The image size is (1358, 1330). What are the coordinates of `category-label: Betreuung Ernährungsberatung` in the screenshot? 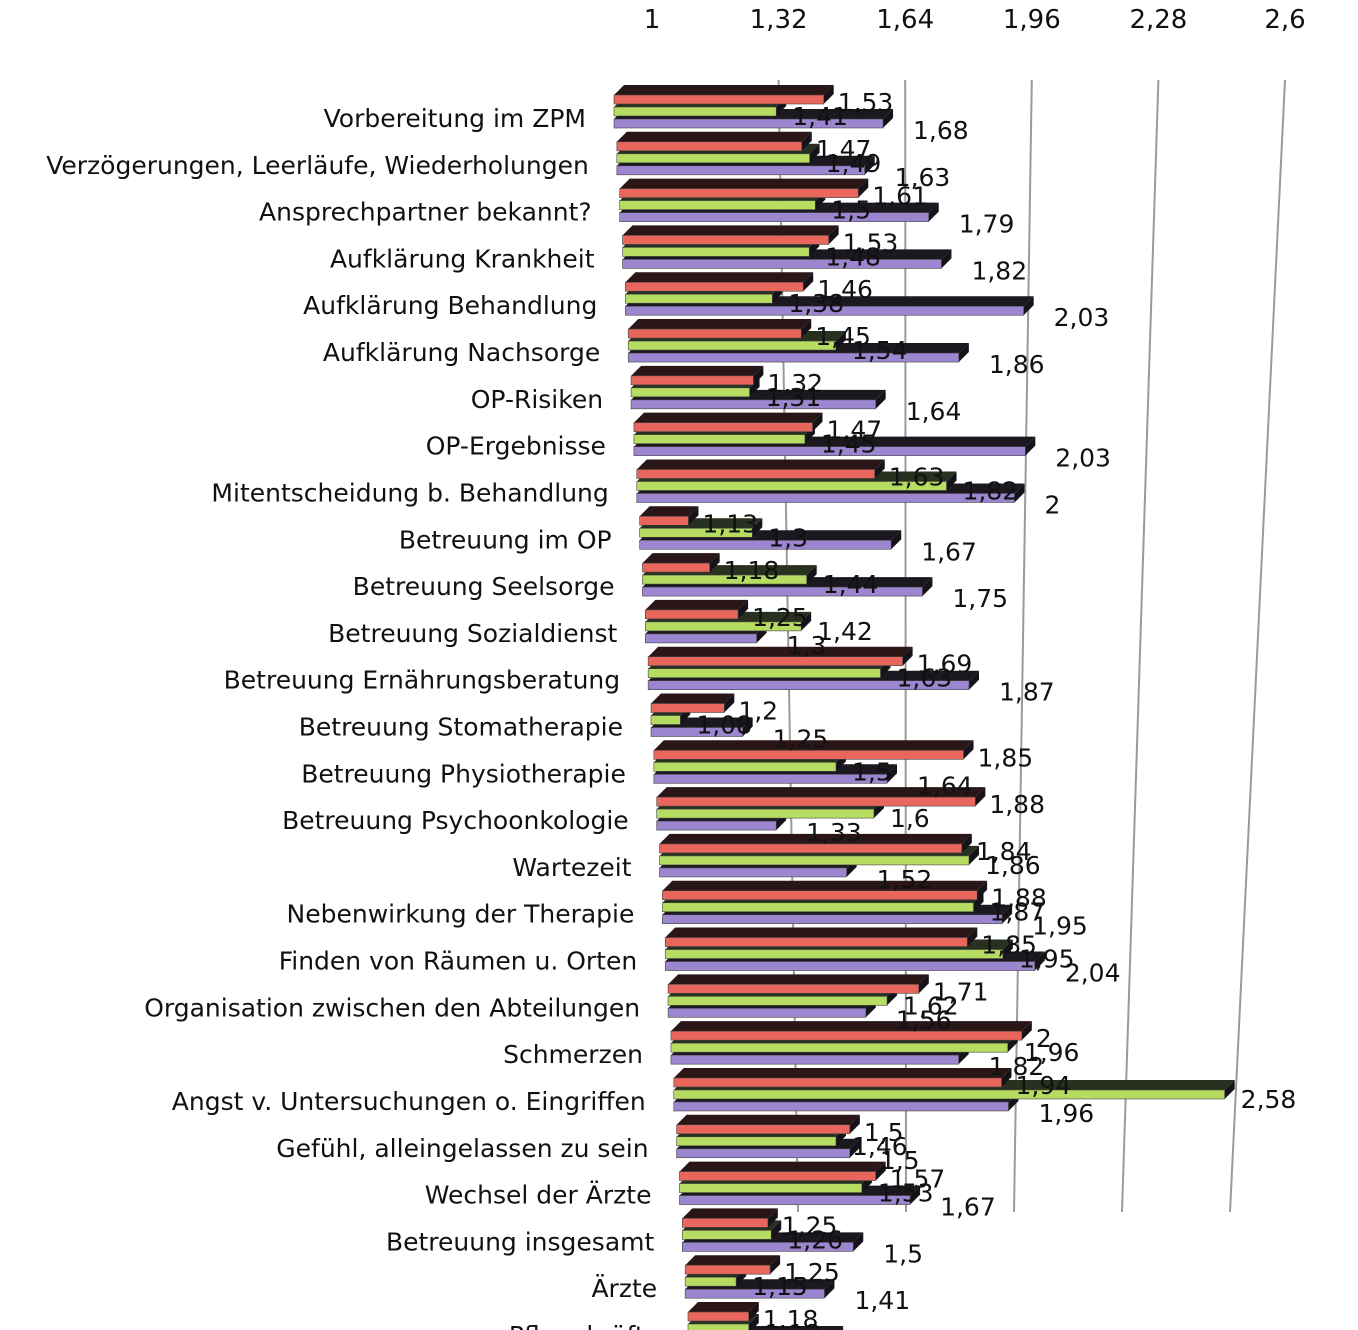 It's located at (422, 680).